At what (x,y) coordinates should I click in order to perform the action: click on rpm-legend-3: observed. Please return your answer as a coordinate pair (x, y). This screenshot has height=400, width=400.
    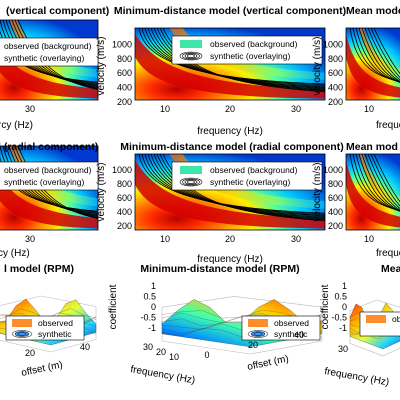
    Looking at the image, I should click on (379, 324).